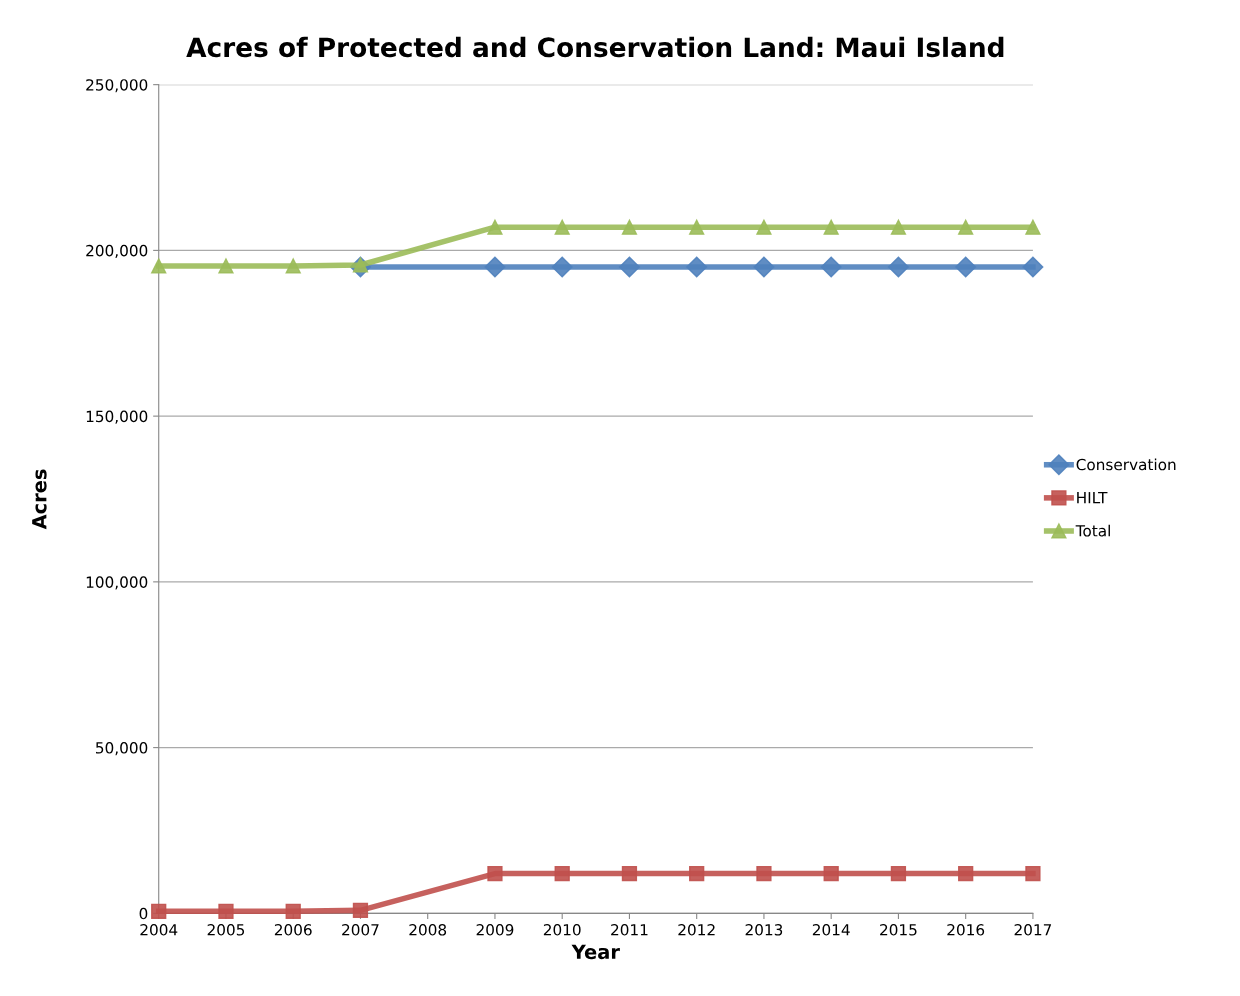  What do you see at coordinates (1092, 498) in the screenshot?
I see `legend-label: HILT` at bounding box center [1092, 498].